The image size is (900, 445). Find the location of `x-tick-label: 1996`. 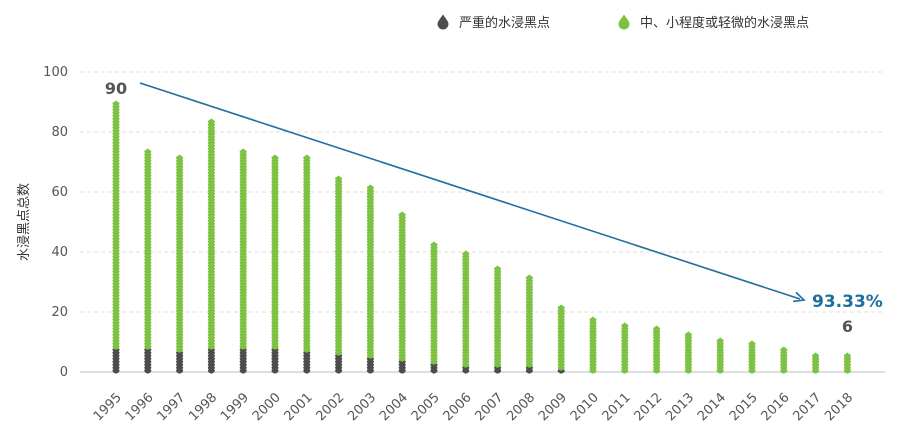

x-tick-label: 1996 is located at coordinates (140, 407).